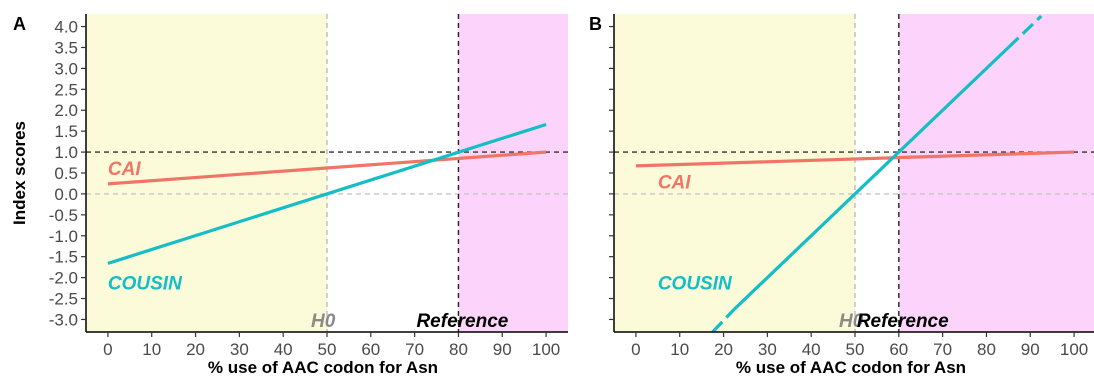 Image resolution: width=1094 pixels, height=383 pixels. Describe the element at coordinates (595, 24) in the screenshot. I see `panel-letter: B` at that location.